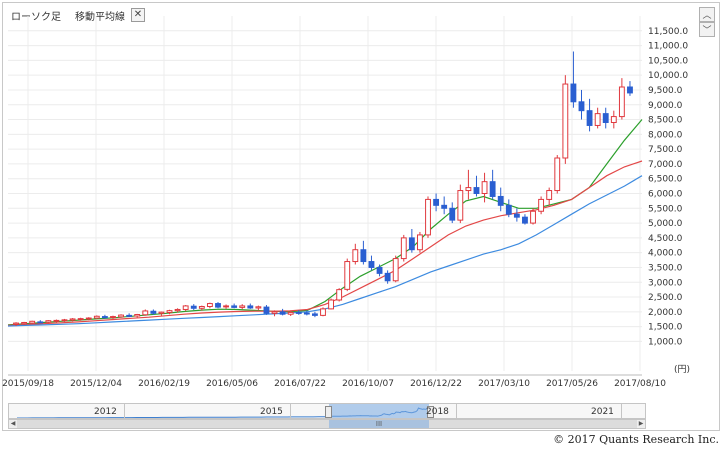 This screenshot has width=725, height=451. What do you see at coordinates (707, 14) in the screenshot?
I see `collapse-up-icon: ︿` at bounding box center [707, 14].